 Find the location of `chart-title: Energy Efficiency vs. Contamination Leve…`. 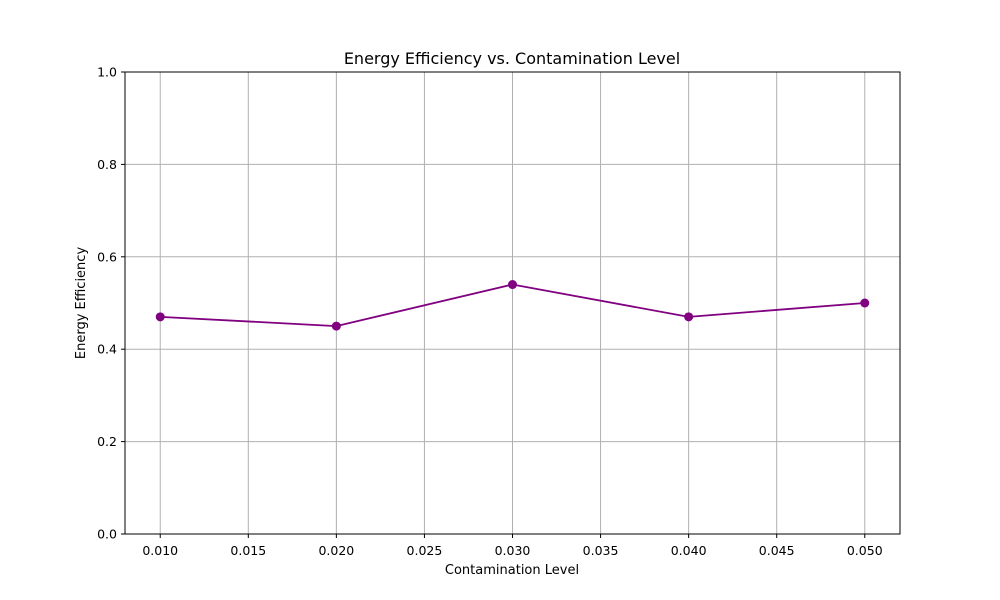

chart-title: Energy Efficiency vs. Contamination Leve… is located at coordinates (512, 58).